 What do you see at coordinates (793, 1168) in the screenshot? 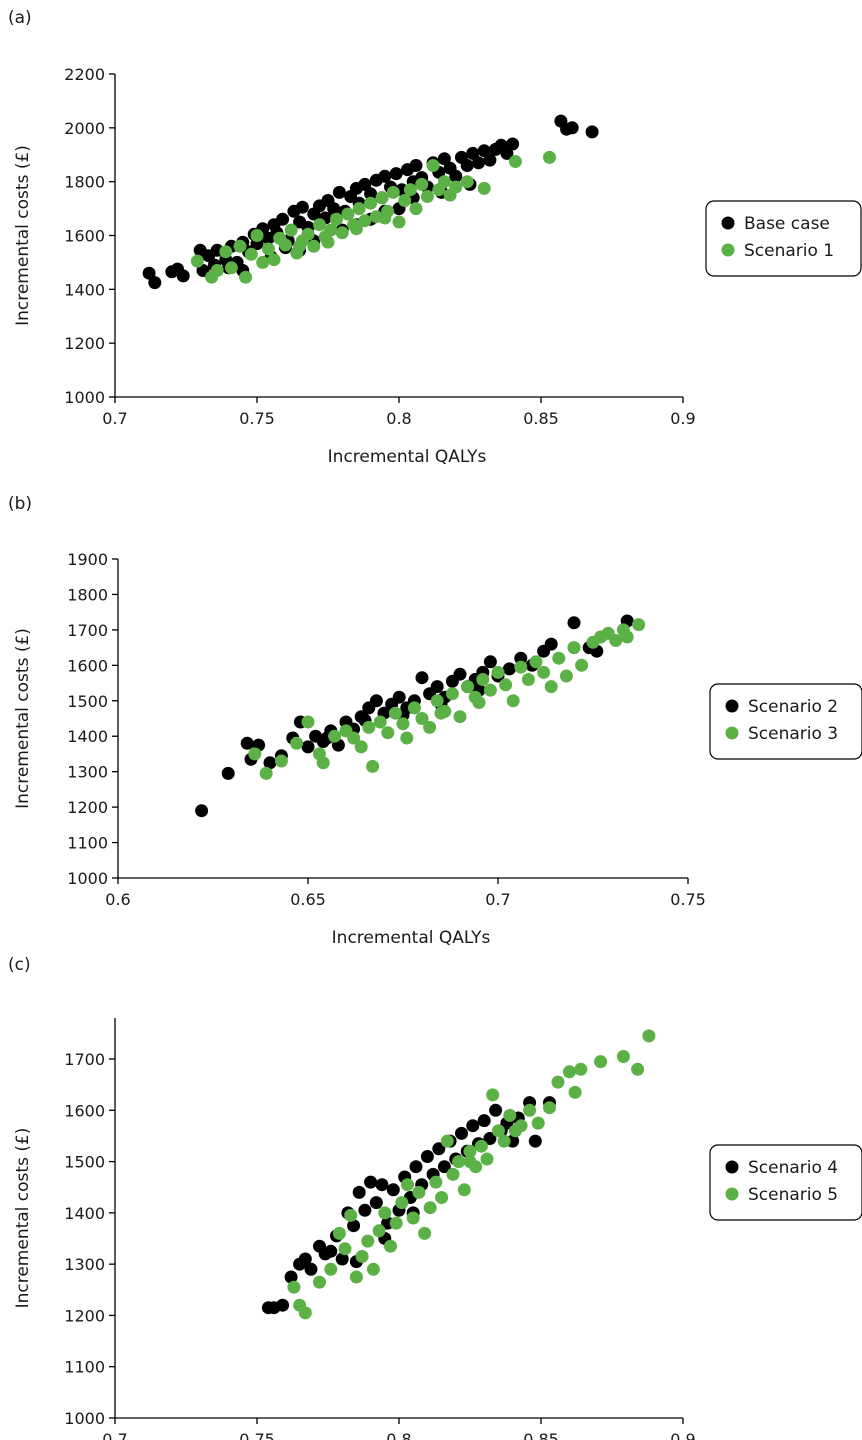
I see `legend-label-1: Scenario 4` at bounding box center [793, 1168].